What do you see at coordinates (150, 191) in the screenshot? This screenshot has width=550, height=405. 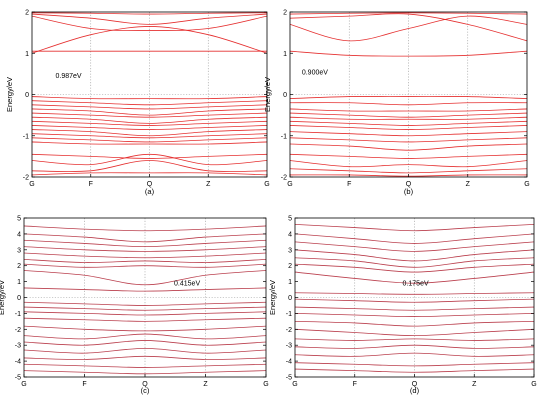 I see `panel-caption: (a)` at bounding box center [150, 191].